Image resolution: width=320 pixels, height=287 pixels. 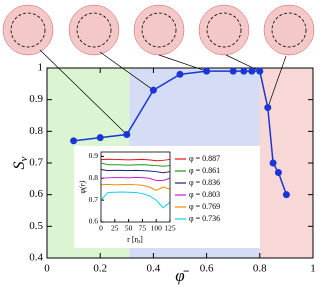 I want to click on legend-label: φ = 0.803, so click(x=204, y=194).